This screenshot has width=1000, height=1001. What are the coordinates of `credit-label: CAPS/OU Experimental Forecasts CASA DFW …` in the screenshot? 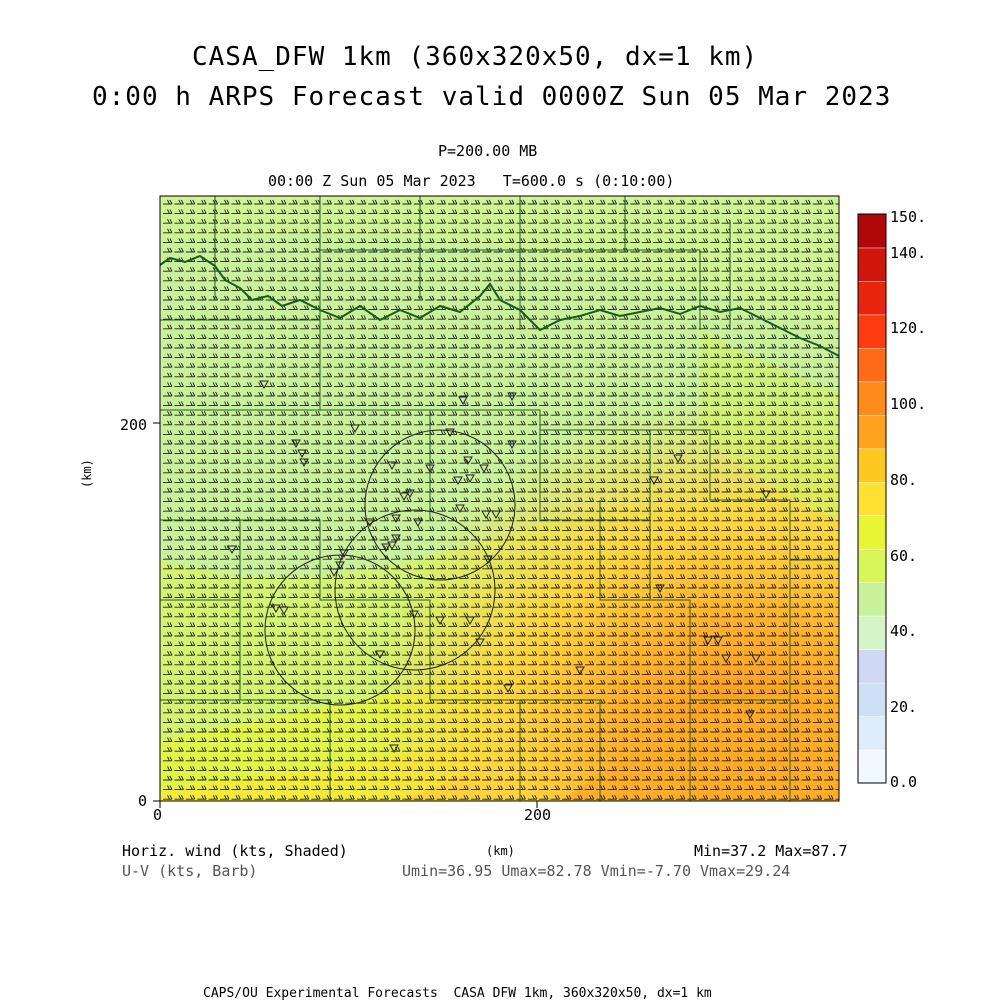 It's located at (457, 993).